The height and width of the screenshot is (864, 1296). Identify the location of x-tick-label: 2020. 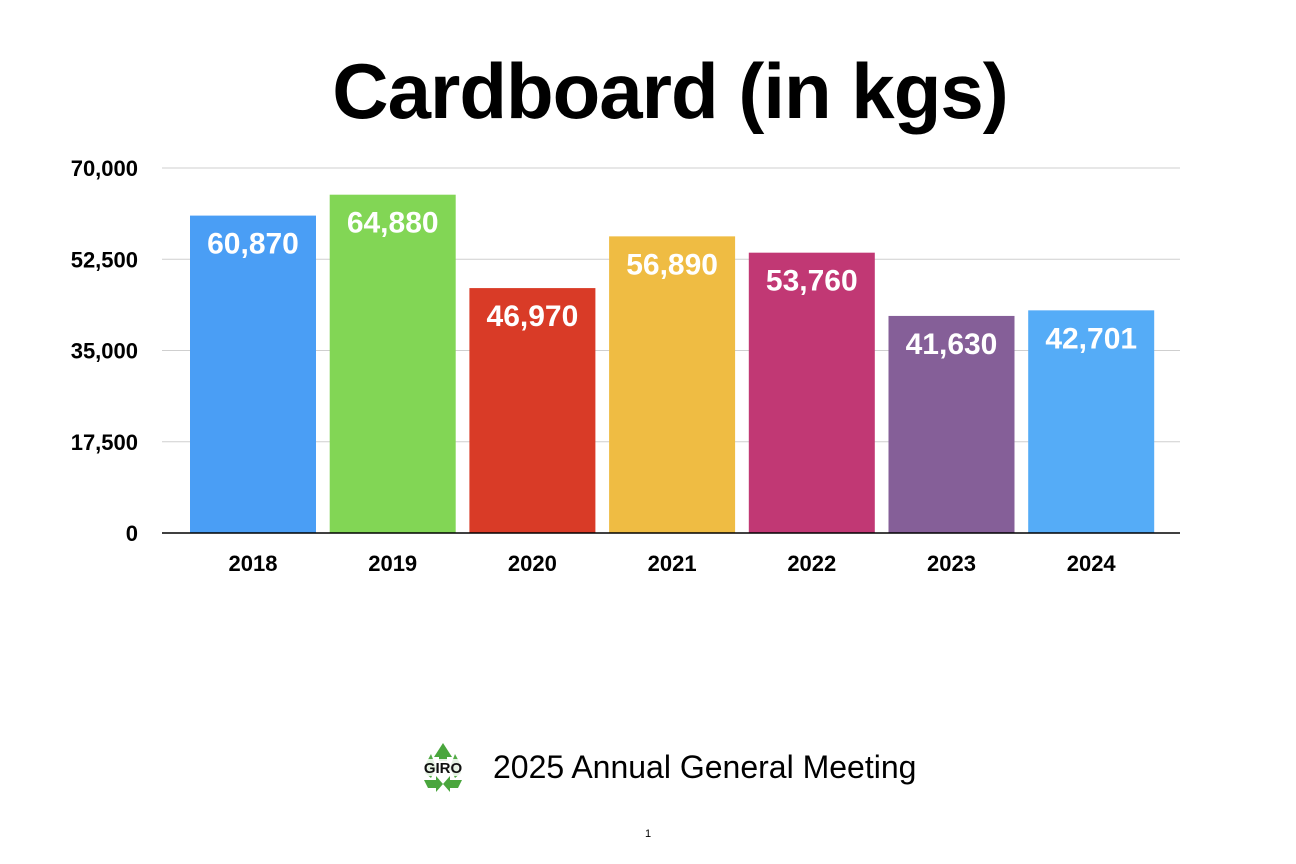
(532, 563).